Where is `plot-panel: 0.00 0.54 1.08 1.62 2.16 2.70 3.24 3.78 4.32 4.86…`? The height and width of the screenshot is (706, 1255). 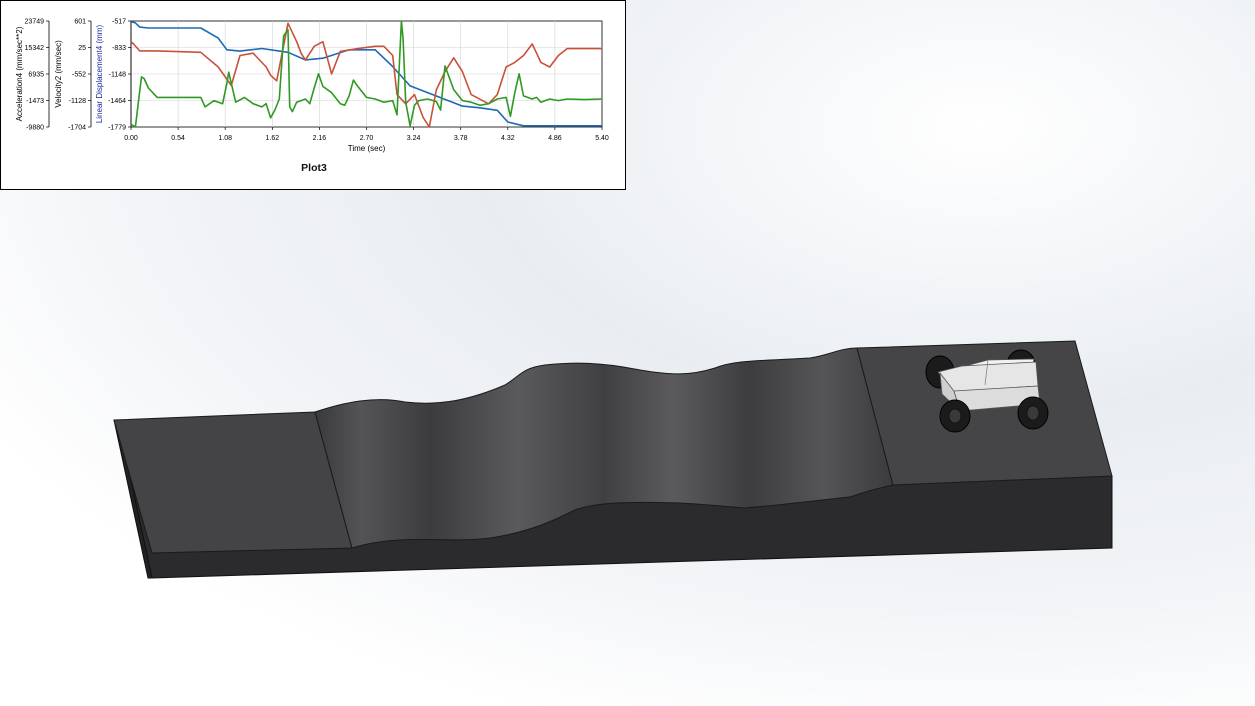
plot-panel: 0.00 0.54 1.08 1.62 2.16 2.70 3.24 3.78 4.32 4.86… is located at coordinates (313, 95).